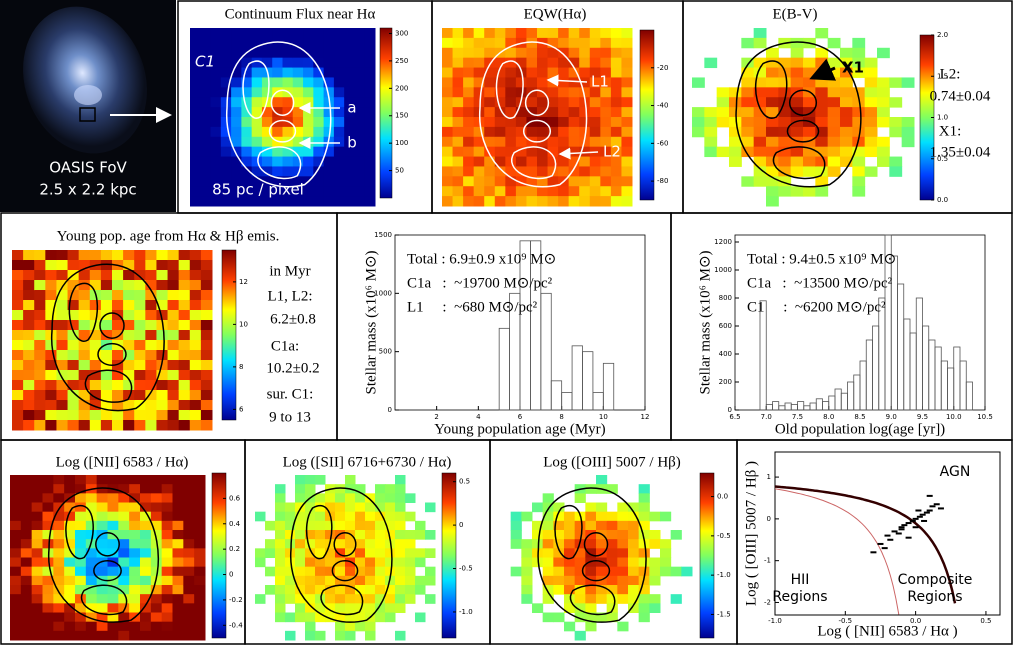  I want to click on contour, so click(112, 325).